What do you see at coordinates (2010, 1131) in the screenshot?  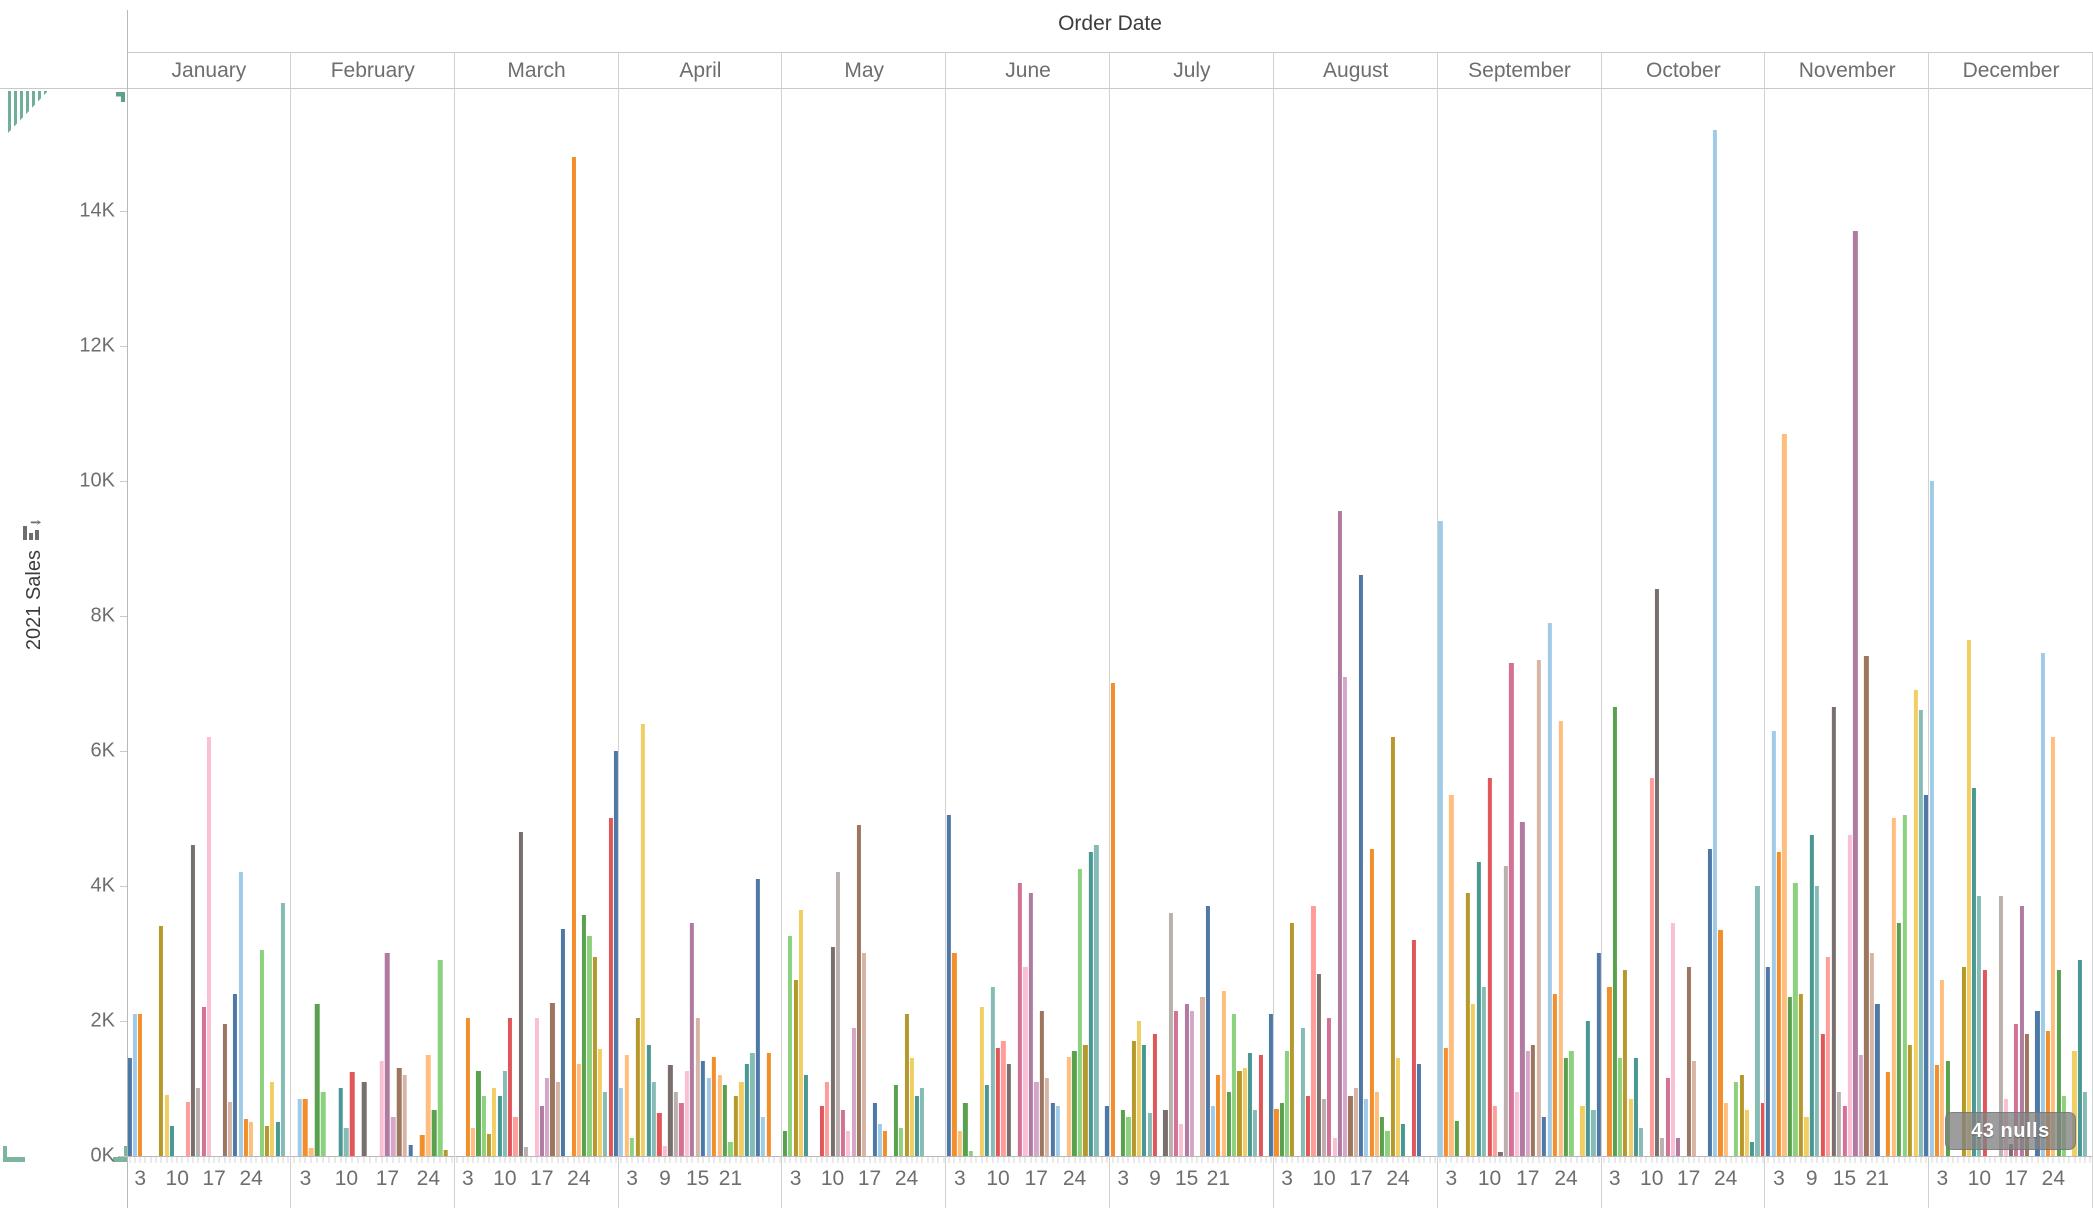 I see `nulls-indicator-badge: 43 nulls` at bounding box center [2010, 1131].